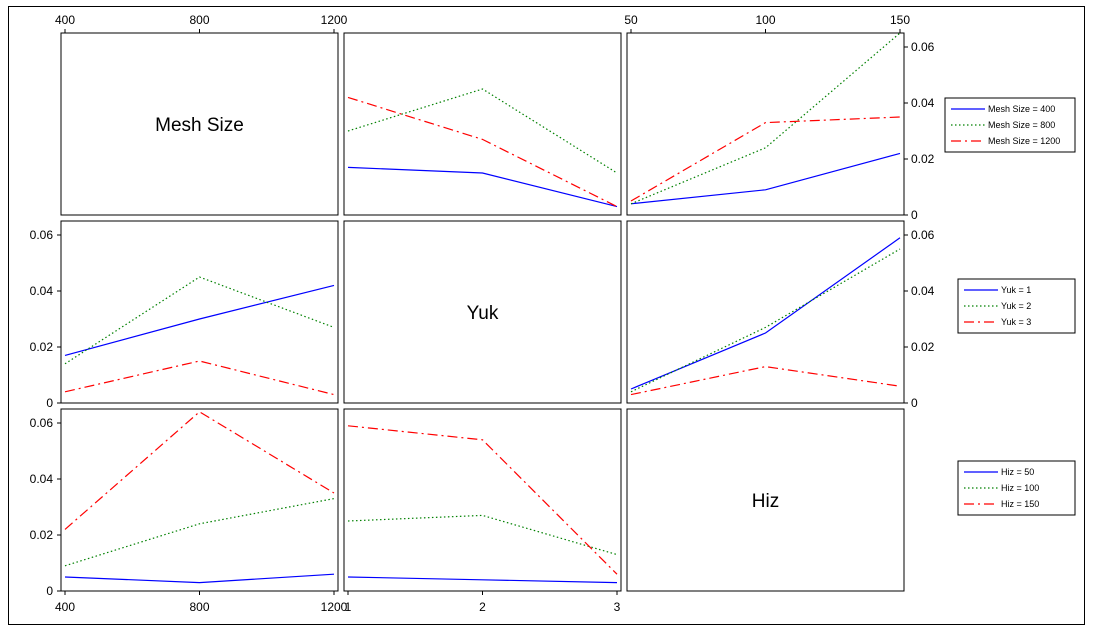  Describe the element at coordinates (199, 125) in the screenshot. I see `factor-title-mesh: Mesh Size` at that location.